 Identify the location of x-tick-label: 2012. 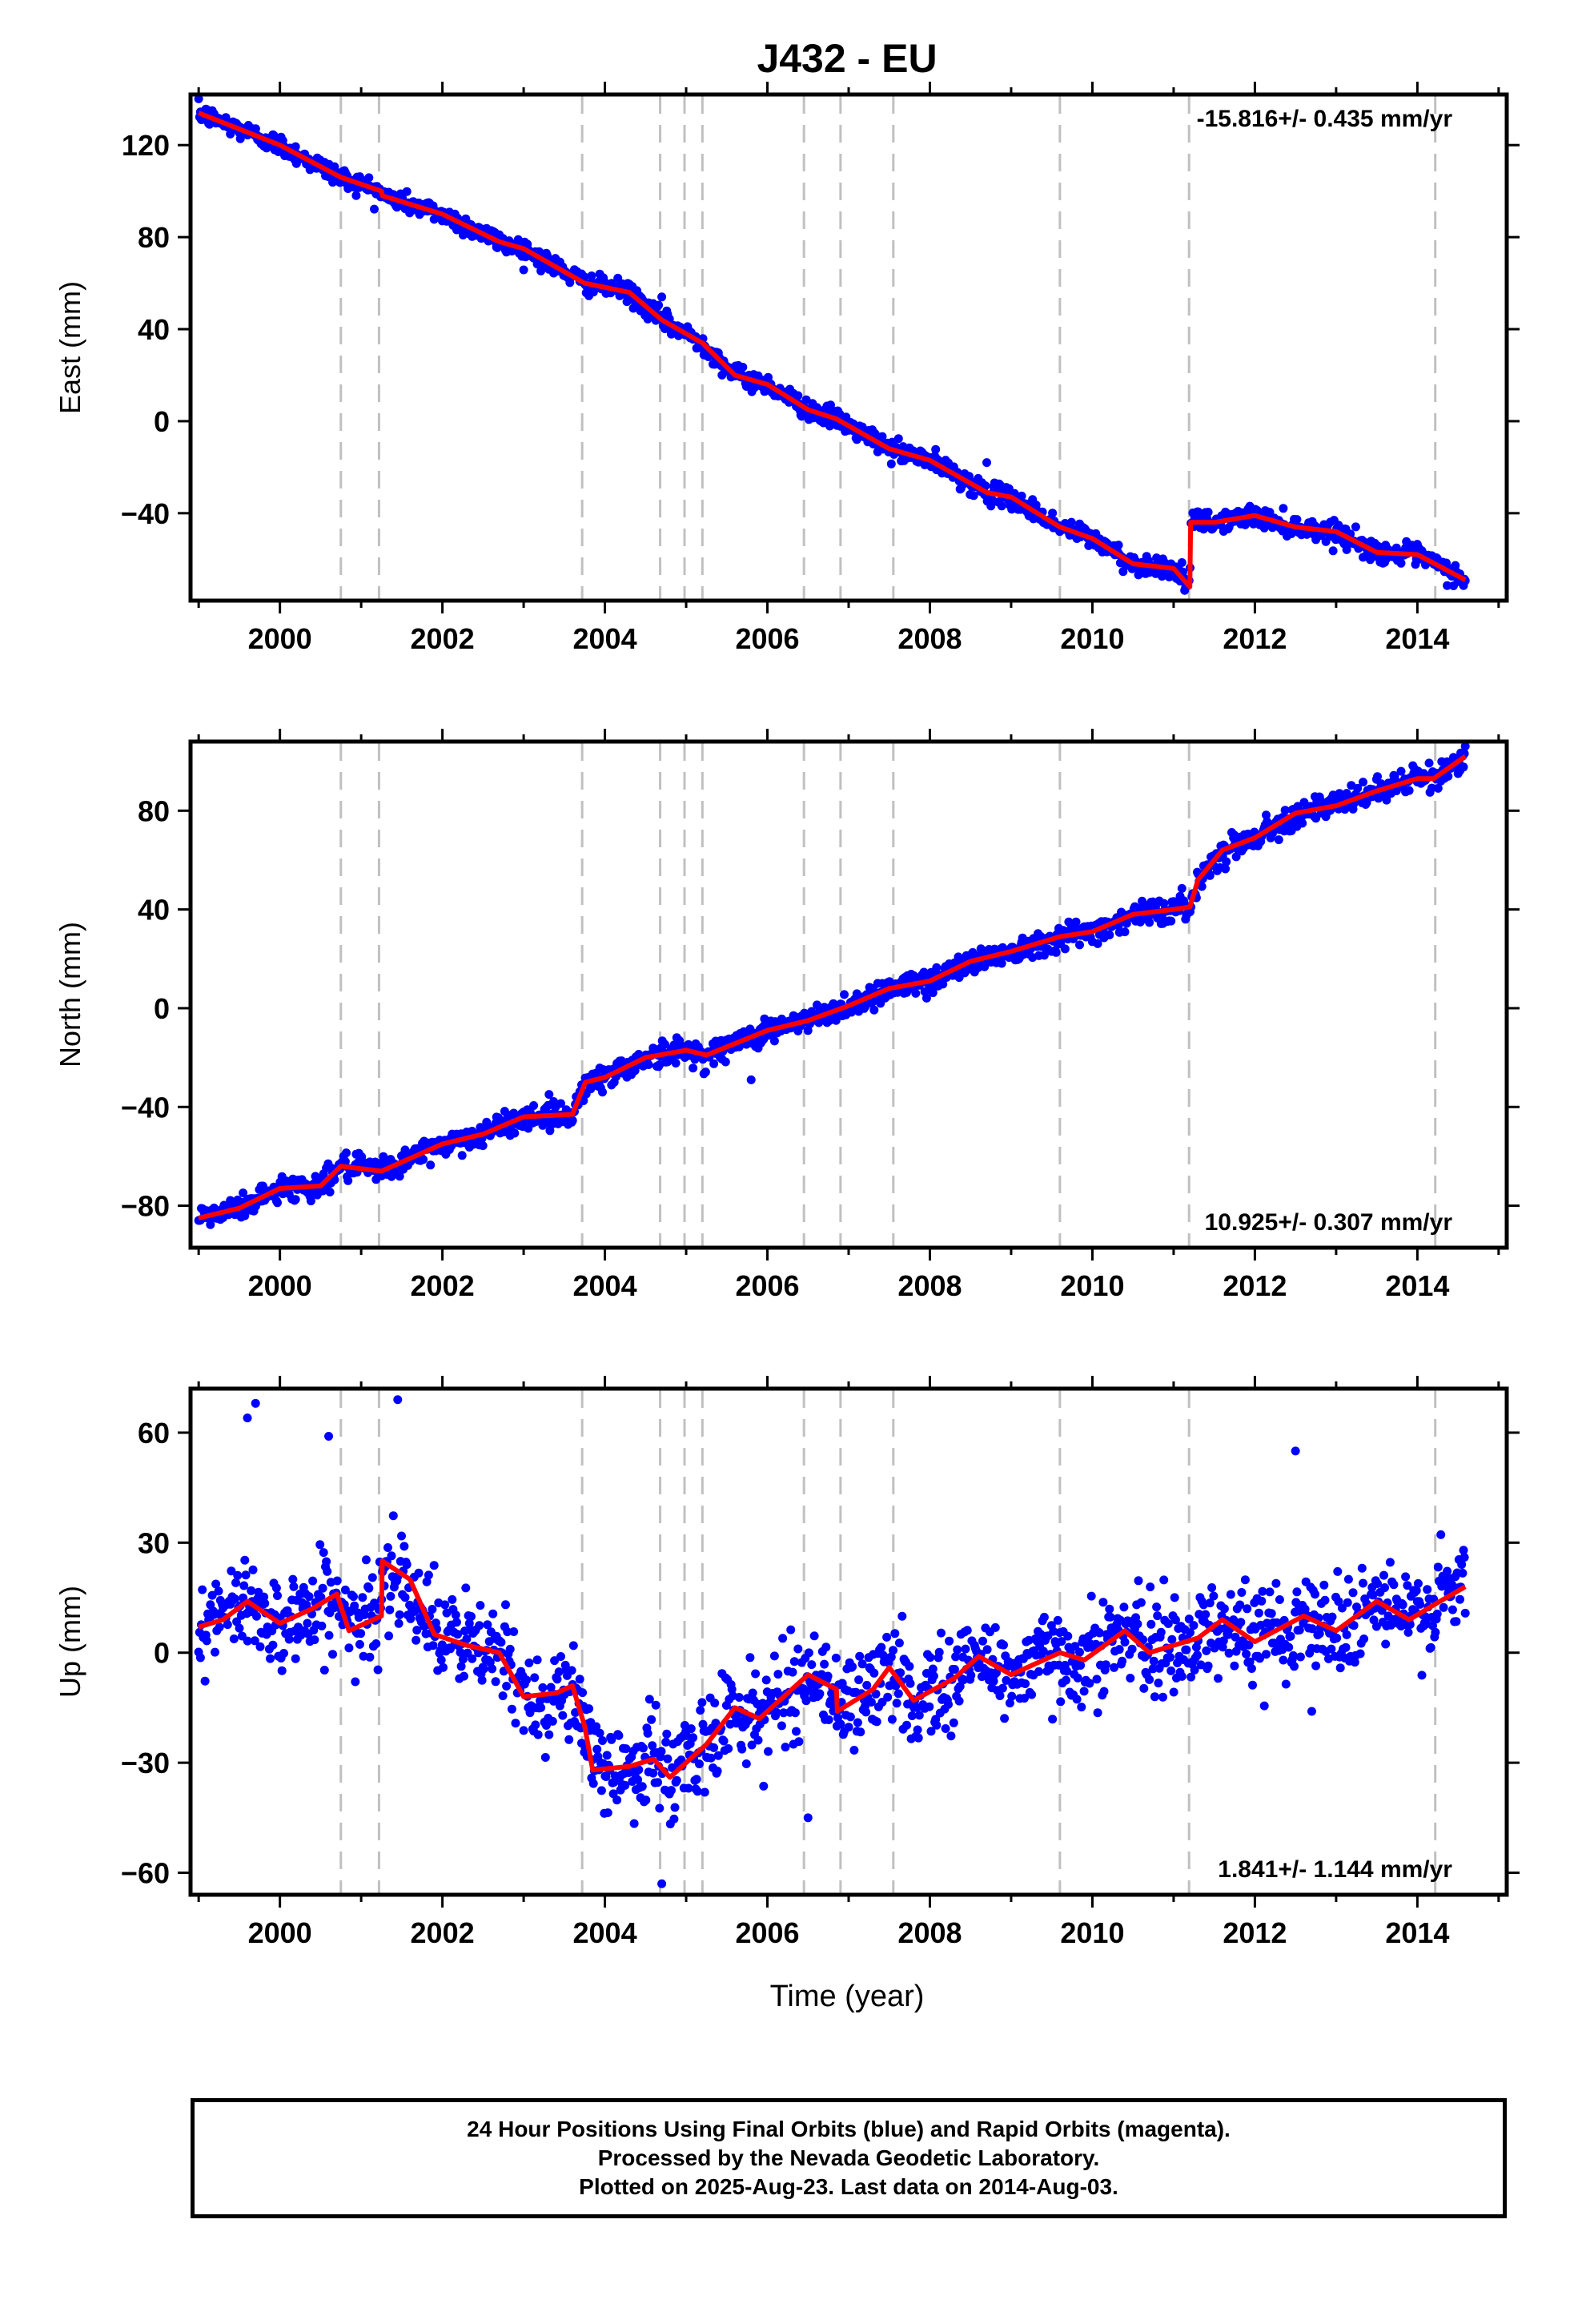
(1255, 1932).